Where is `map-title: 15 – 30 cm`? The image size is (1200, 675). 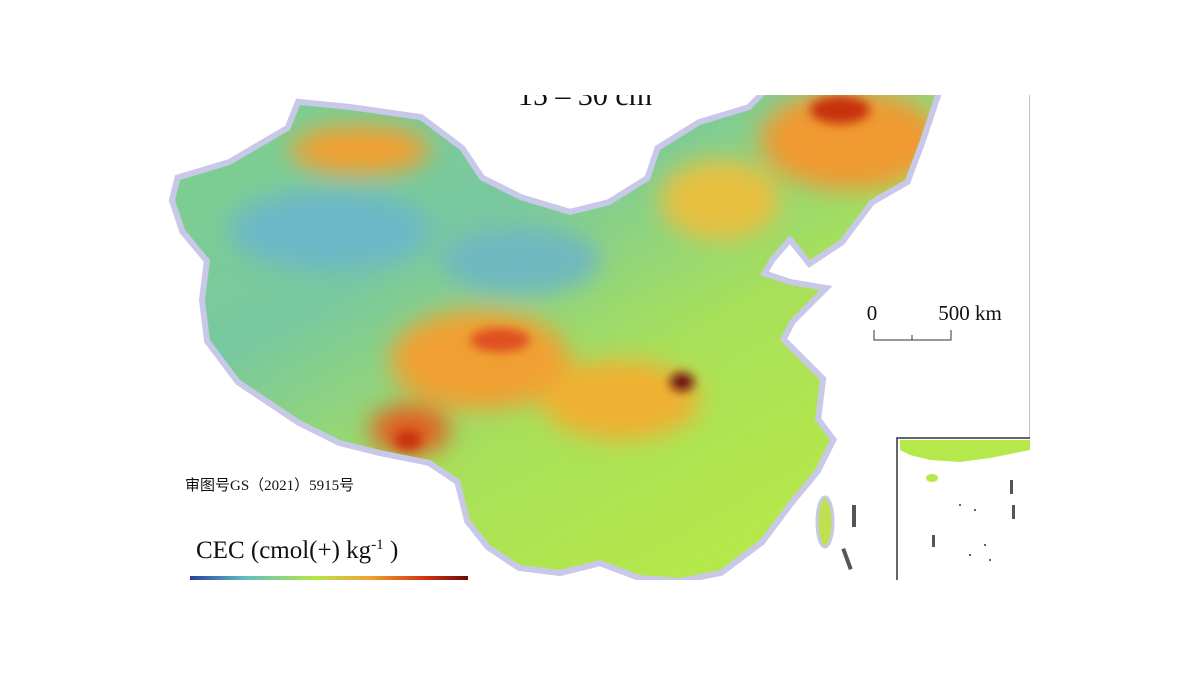
map-title: 15 – 30 cm is located at coordinates (585, 95).